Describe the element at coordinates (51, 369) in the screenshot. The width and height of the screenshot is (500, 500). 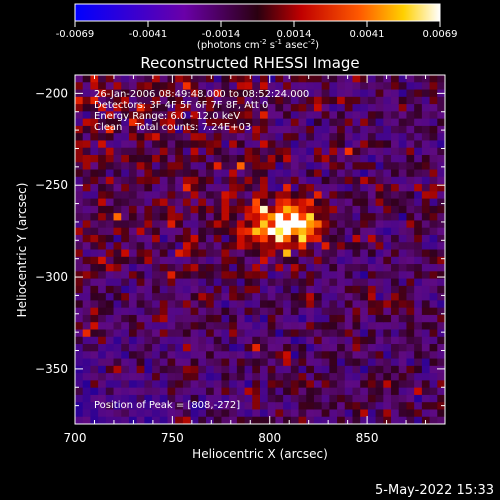
I see `y-tick-label: −350` at that location.